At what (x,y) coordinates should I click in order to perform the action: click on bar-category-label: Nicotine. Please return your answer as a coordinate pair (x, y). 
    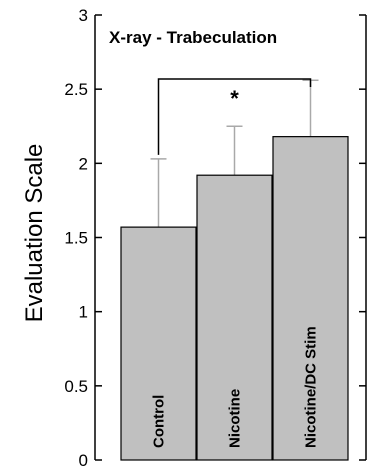
    Looking at the image, I should click on (235, 418).